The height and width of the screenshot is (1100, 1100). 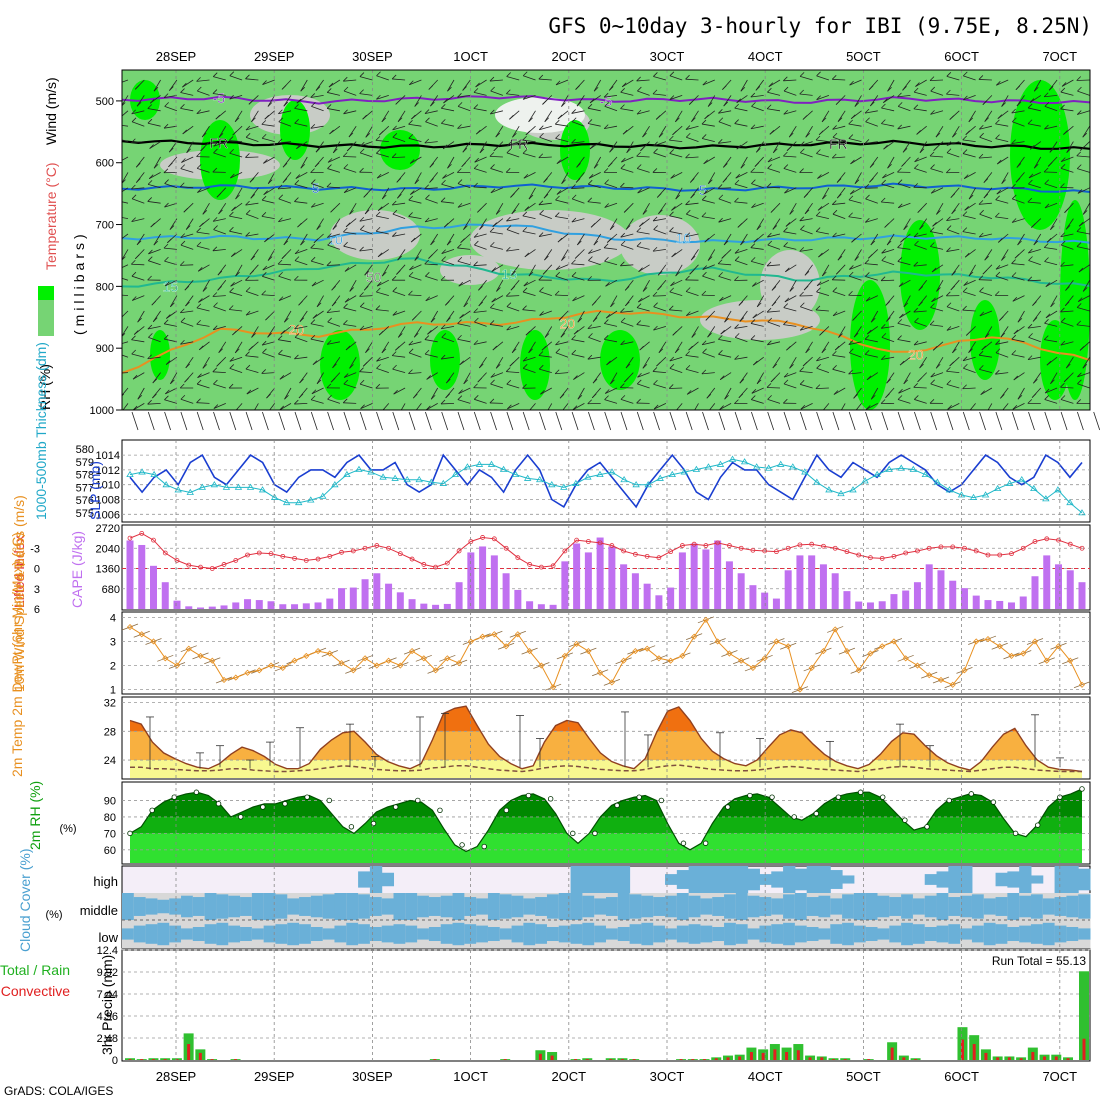 I want to click on pressure-tick-label: 500, so click(x=105, y=102).